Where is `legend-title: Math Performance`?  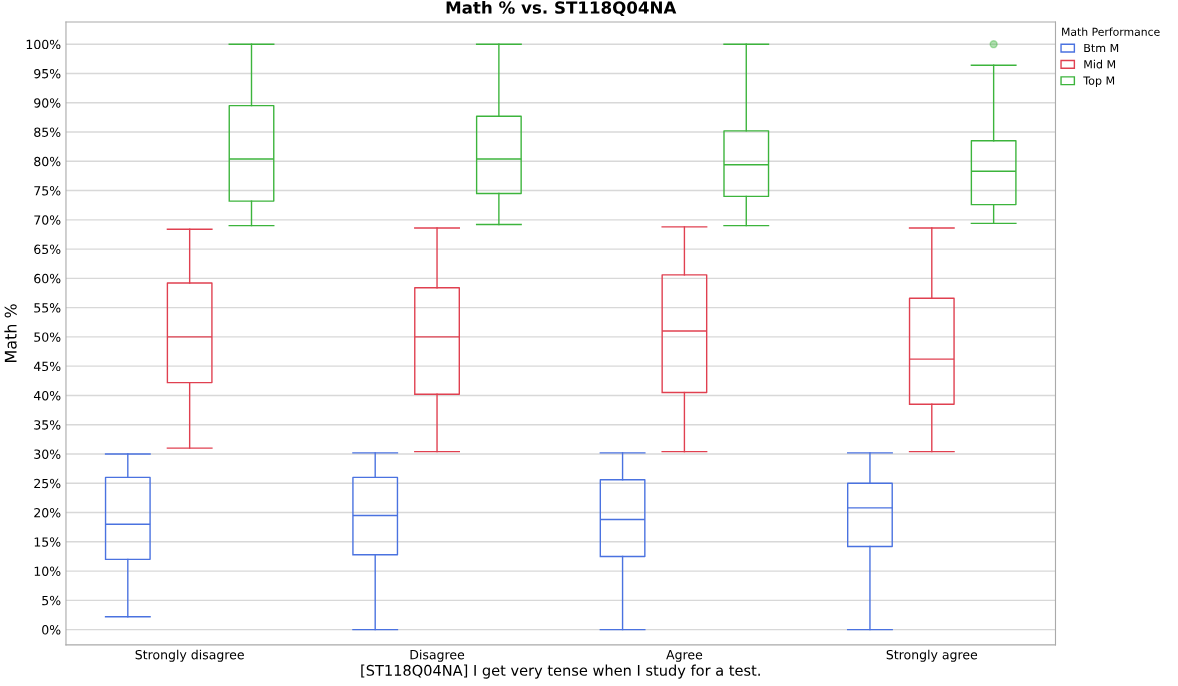 legend-title: Math Performance is located at coordinates (1111, 31).